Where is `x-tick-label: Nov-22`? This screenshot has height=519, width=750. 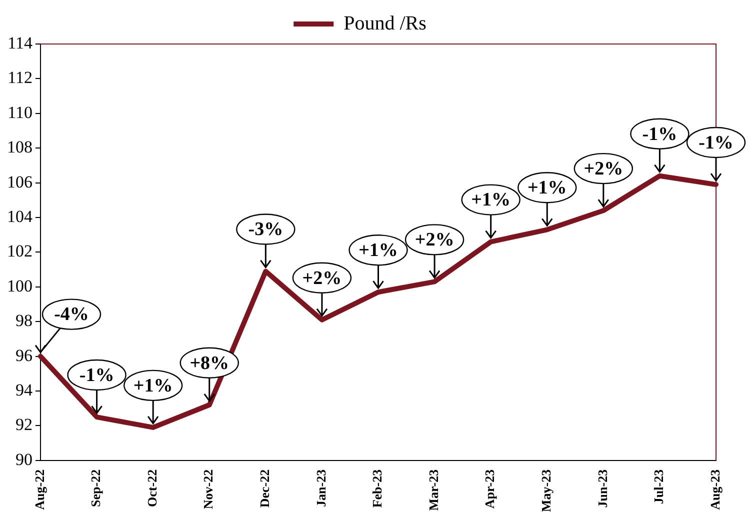
x-tick-label: Nov-22 is located at coordinates (208, 489).